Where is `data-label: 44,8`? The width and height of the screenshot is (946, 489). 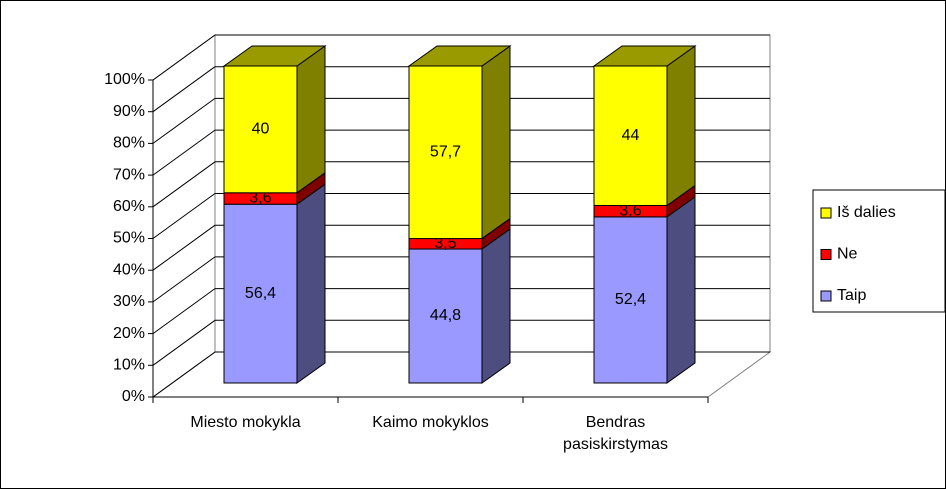
data-label: 44,8 is located at coordinates (445, 315).